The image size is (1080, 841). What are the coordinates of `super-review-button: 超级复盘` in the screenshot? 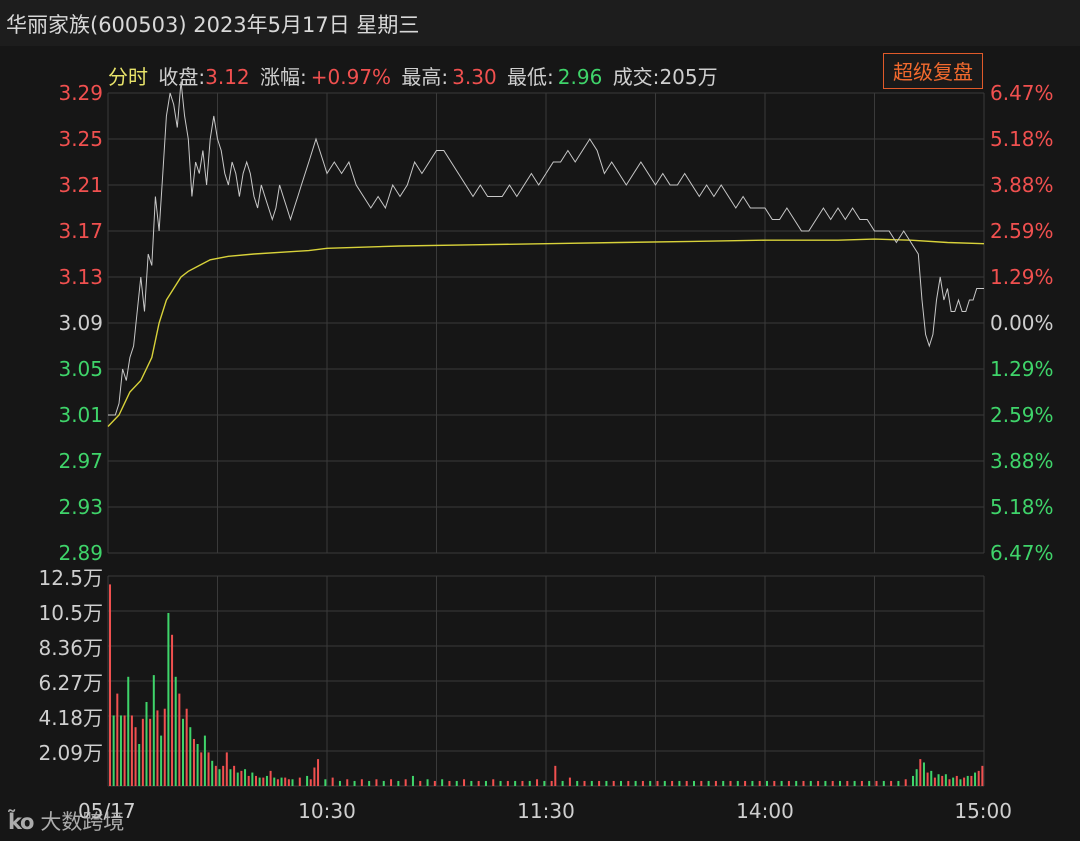 It's located at (933, 71).